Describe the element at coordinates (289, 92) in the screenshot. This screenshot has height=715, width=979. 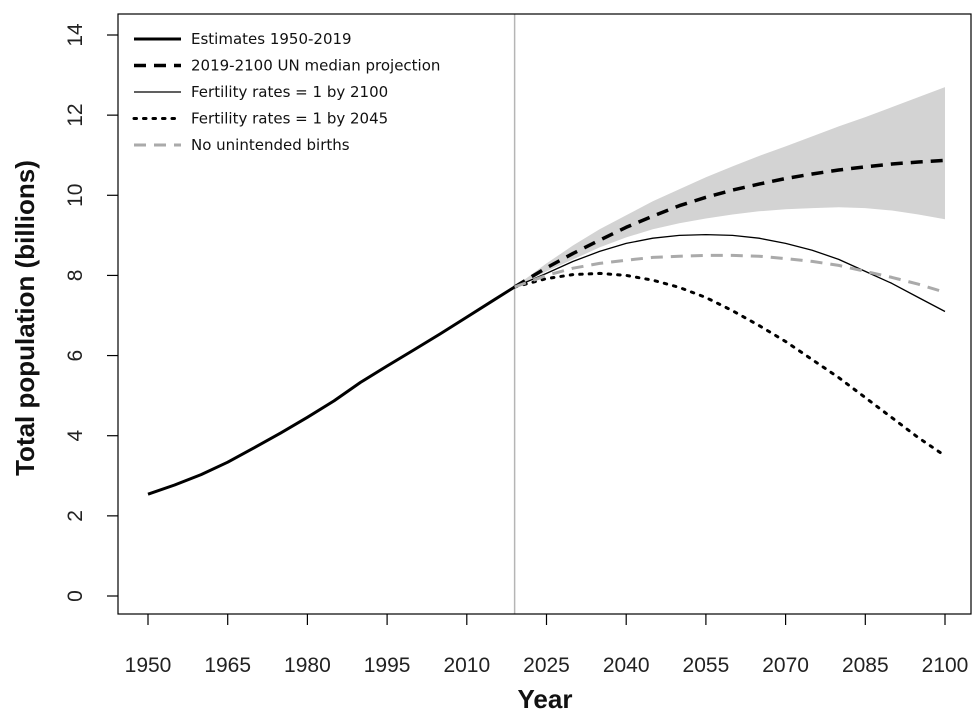
I see `legend-label-2: Fertility rates = 1 by 2100` at that location.